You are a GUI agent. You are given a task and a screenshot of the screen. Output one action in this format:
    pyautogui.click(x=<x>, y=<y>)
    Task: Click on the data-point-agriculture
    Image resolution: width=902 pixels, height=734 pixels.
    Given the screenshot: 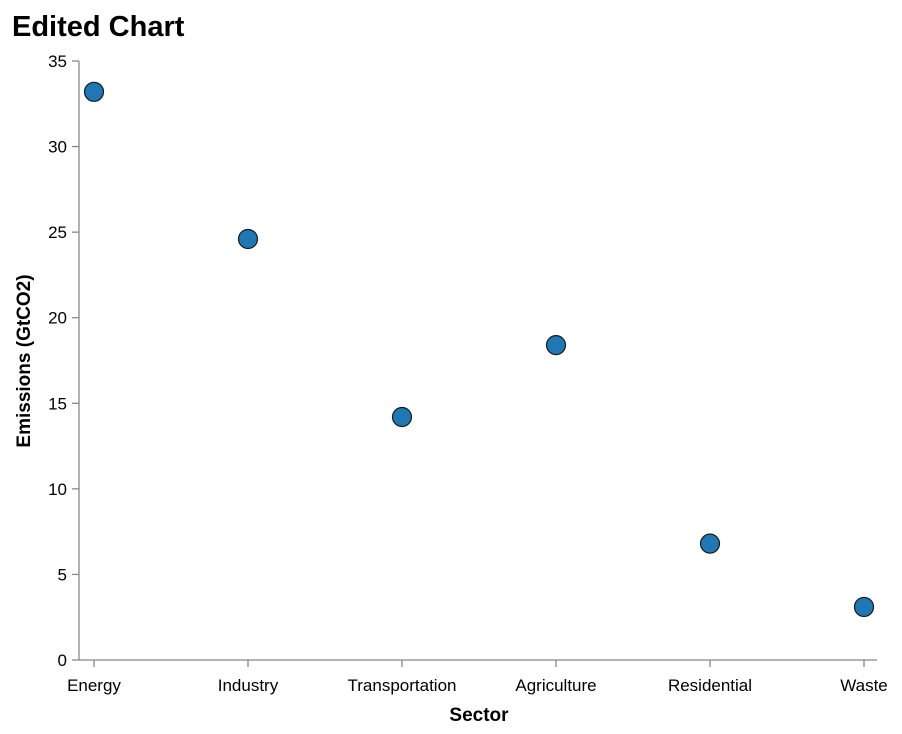 What is the action you would take?
    pyautogui.click(x=556, y=345)
    